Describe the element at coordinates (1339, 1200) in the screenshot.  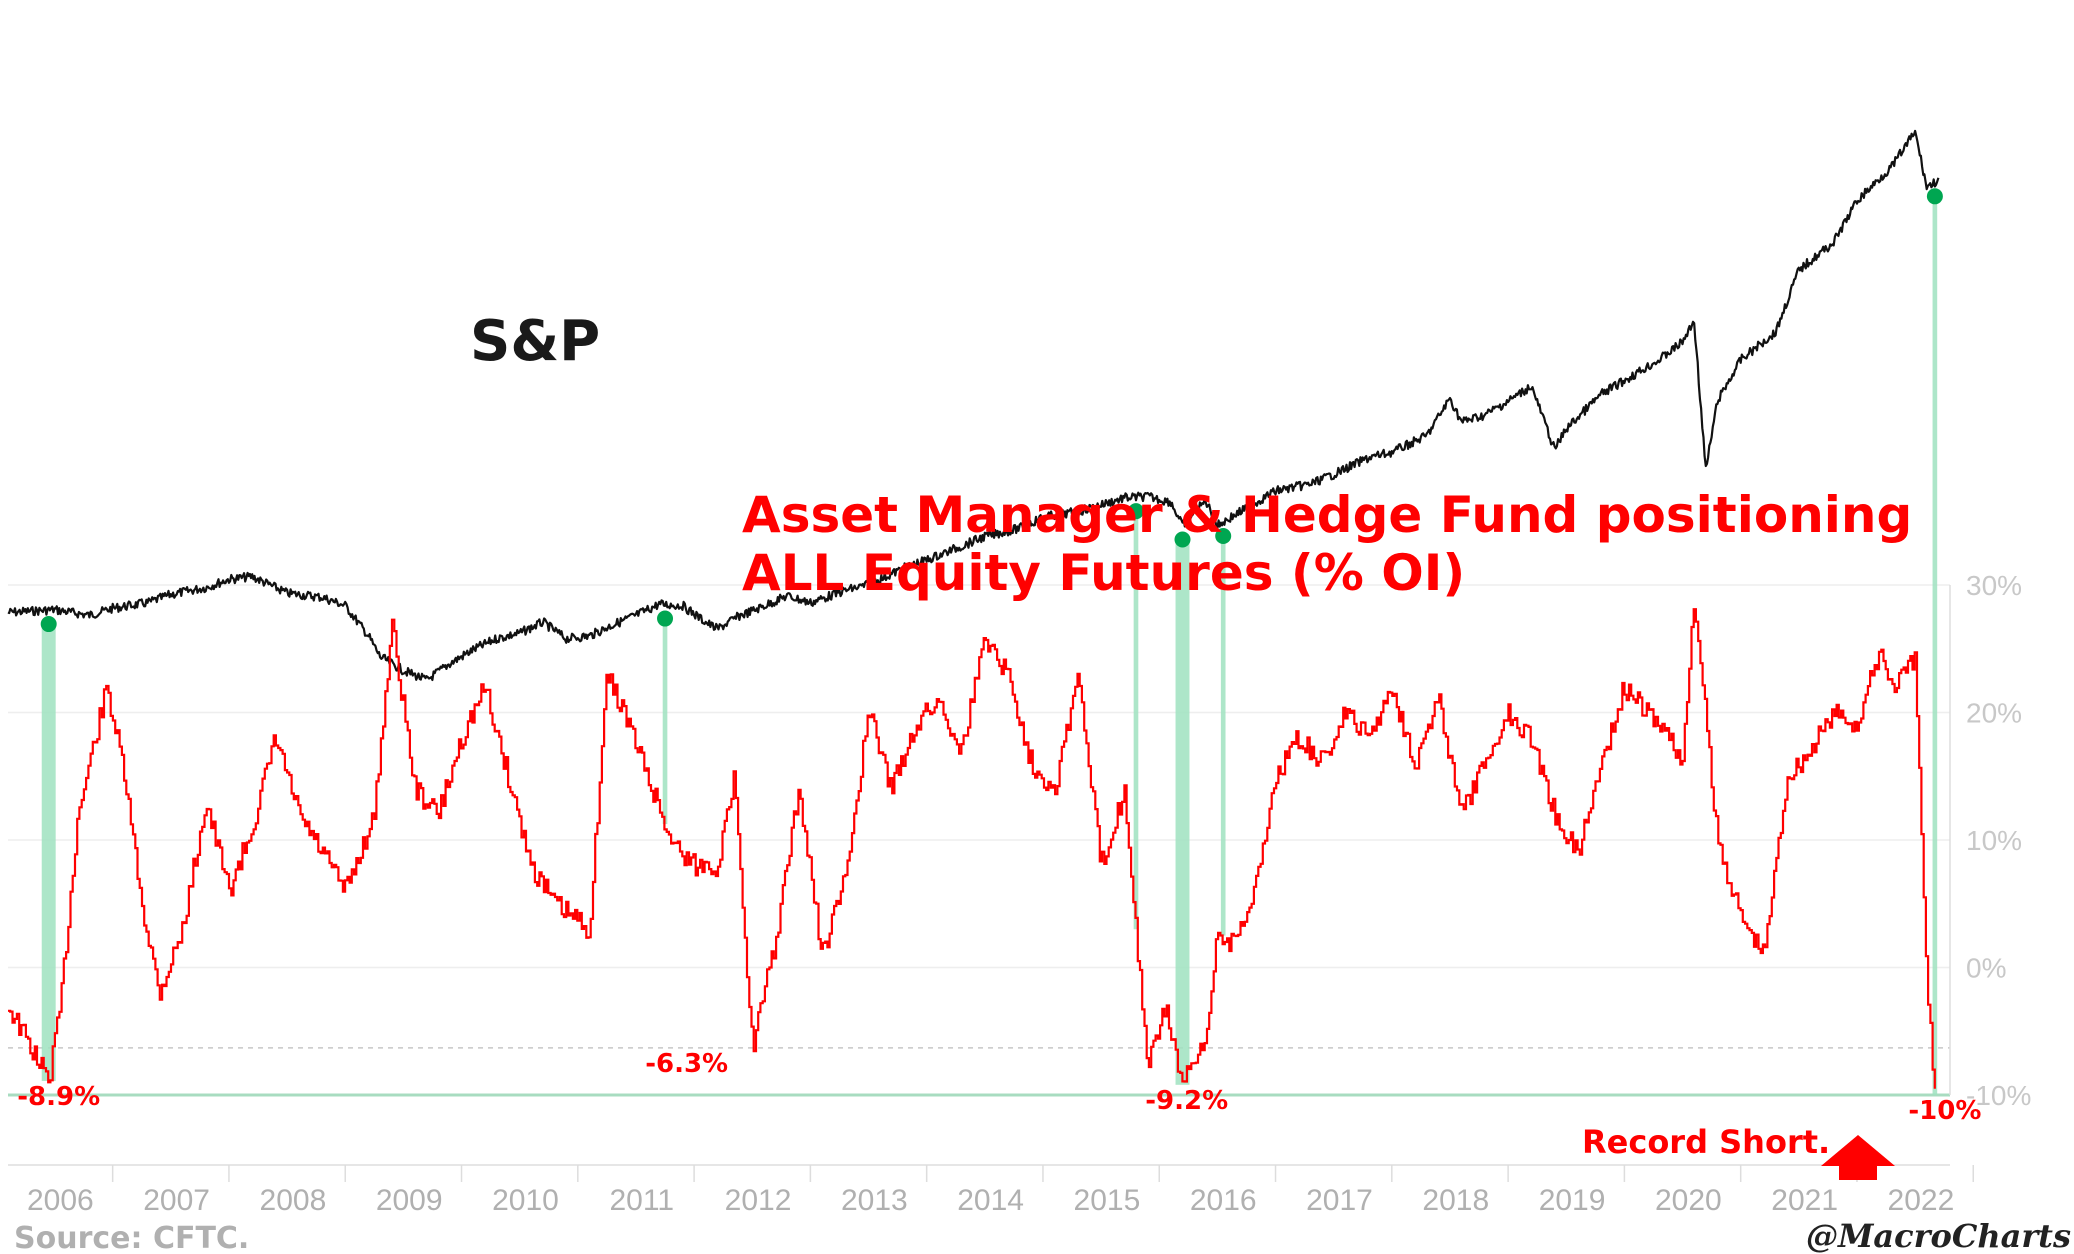
I see `x-tick-label: 2017` at that location.